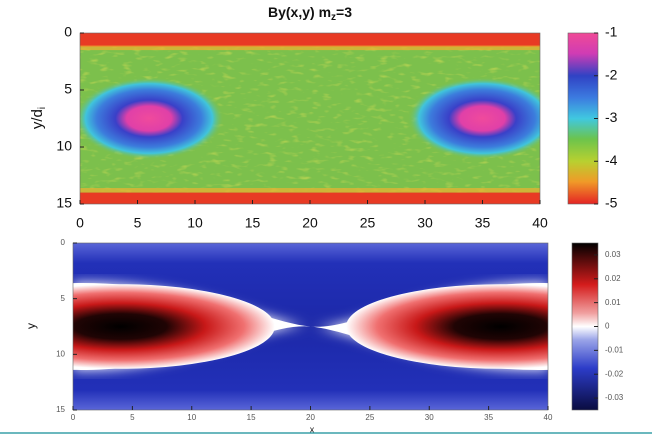 This screenshot has width=652, height=435. I want to click on title-text: By(x,y) m, so click(299, 12).